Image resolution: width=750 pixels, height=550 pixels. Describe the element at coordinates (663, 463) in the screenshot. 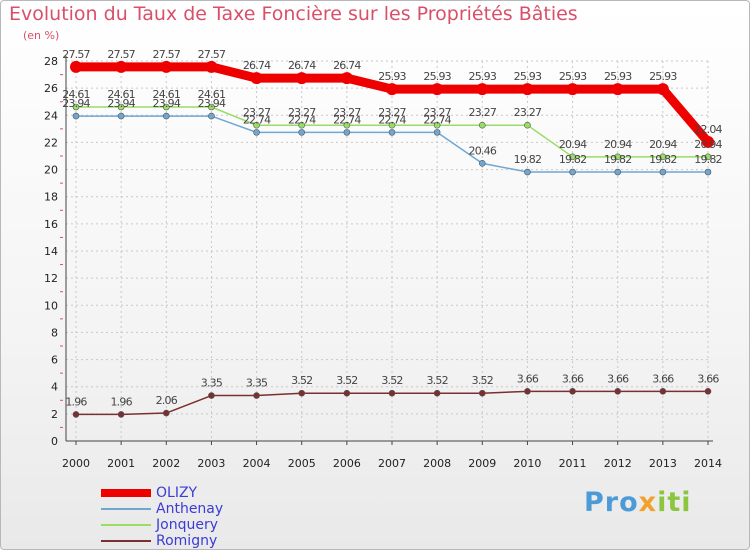

I see `x-tick-label: 2013` at that location.